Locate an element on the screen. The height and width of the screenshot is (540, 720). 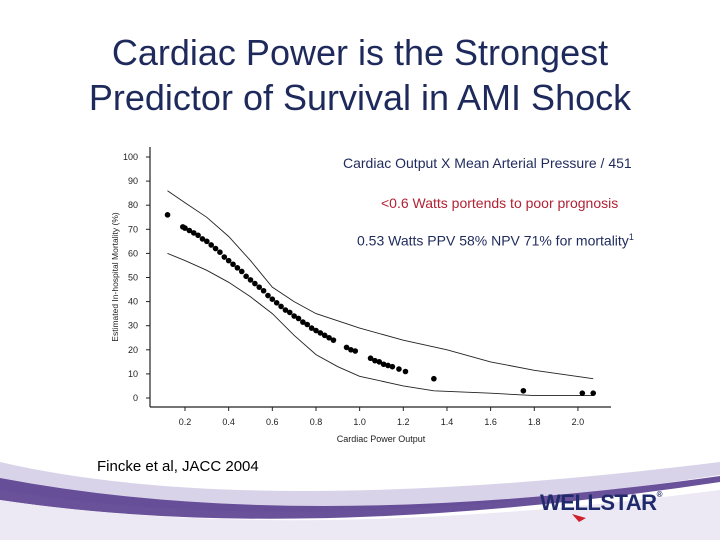
registered-mark: ® is located at coordinates (659, 494).